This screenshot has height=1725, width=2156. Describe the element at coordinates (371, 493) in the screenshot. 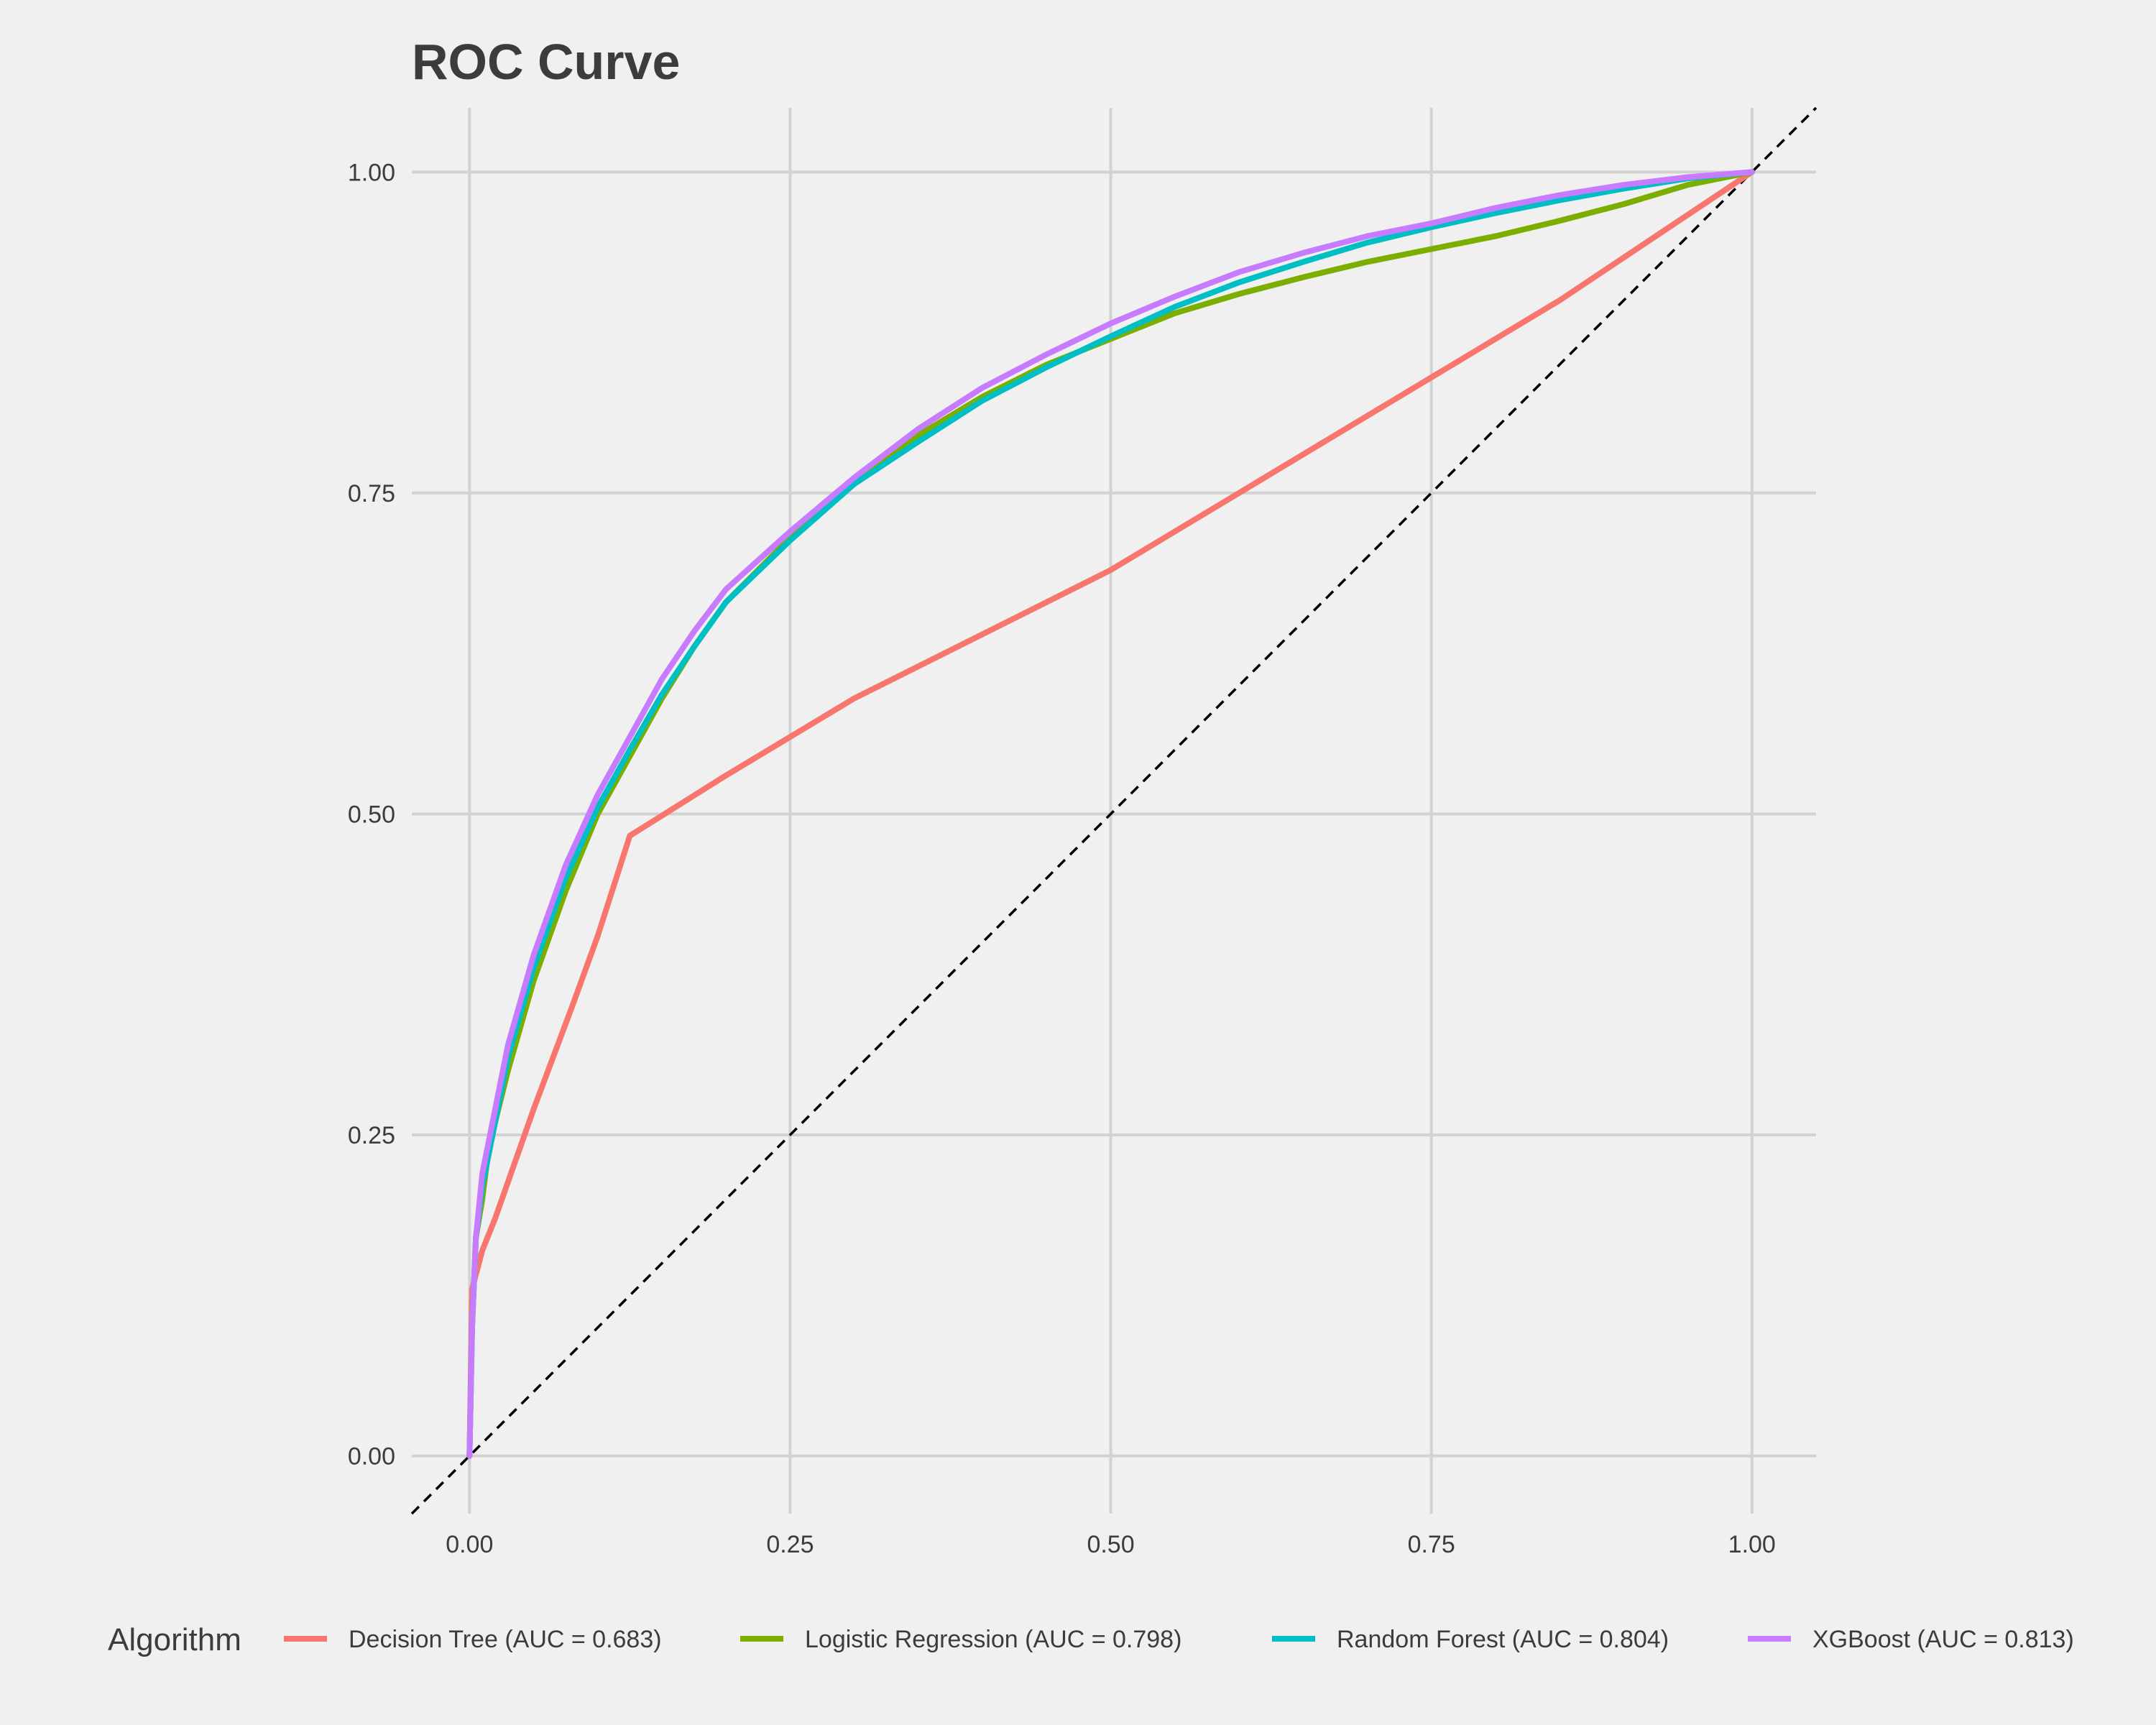

I see `y-tick-label: 0.75` at that location.